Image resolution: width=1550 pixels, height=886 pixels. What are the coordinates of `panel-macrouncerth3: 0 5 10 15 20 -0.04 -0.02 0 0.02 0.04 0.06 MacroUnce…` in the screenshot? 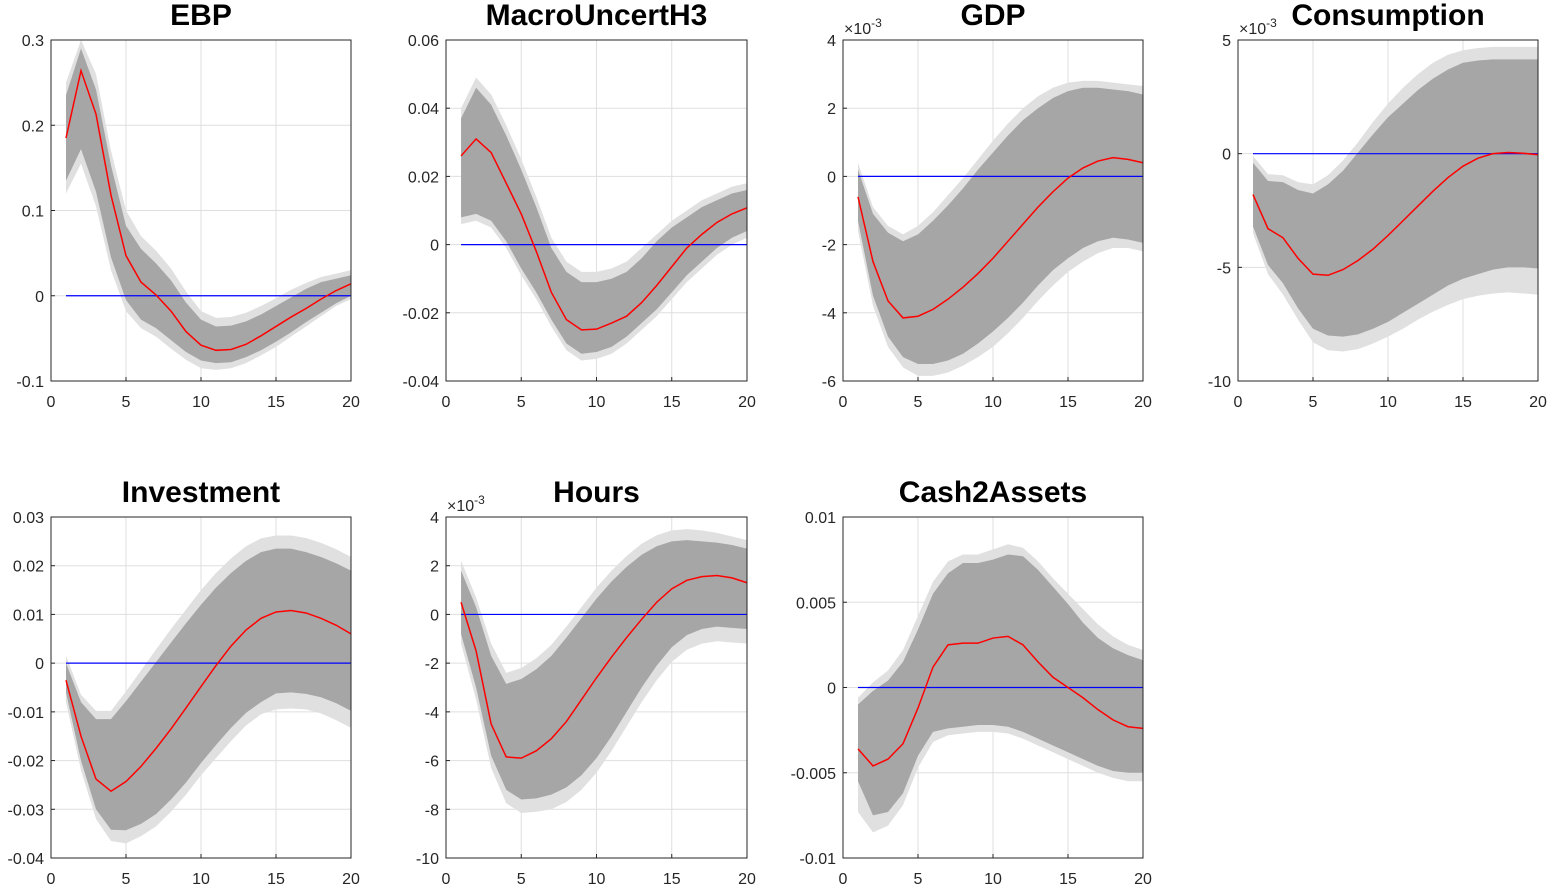 It's located at (579, 205).